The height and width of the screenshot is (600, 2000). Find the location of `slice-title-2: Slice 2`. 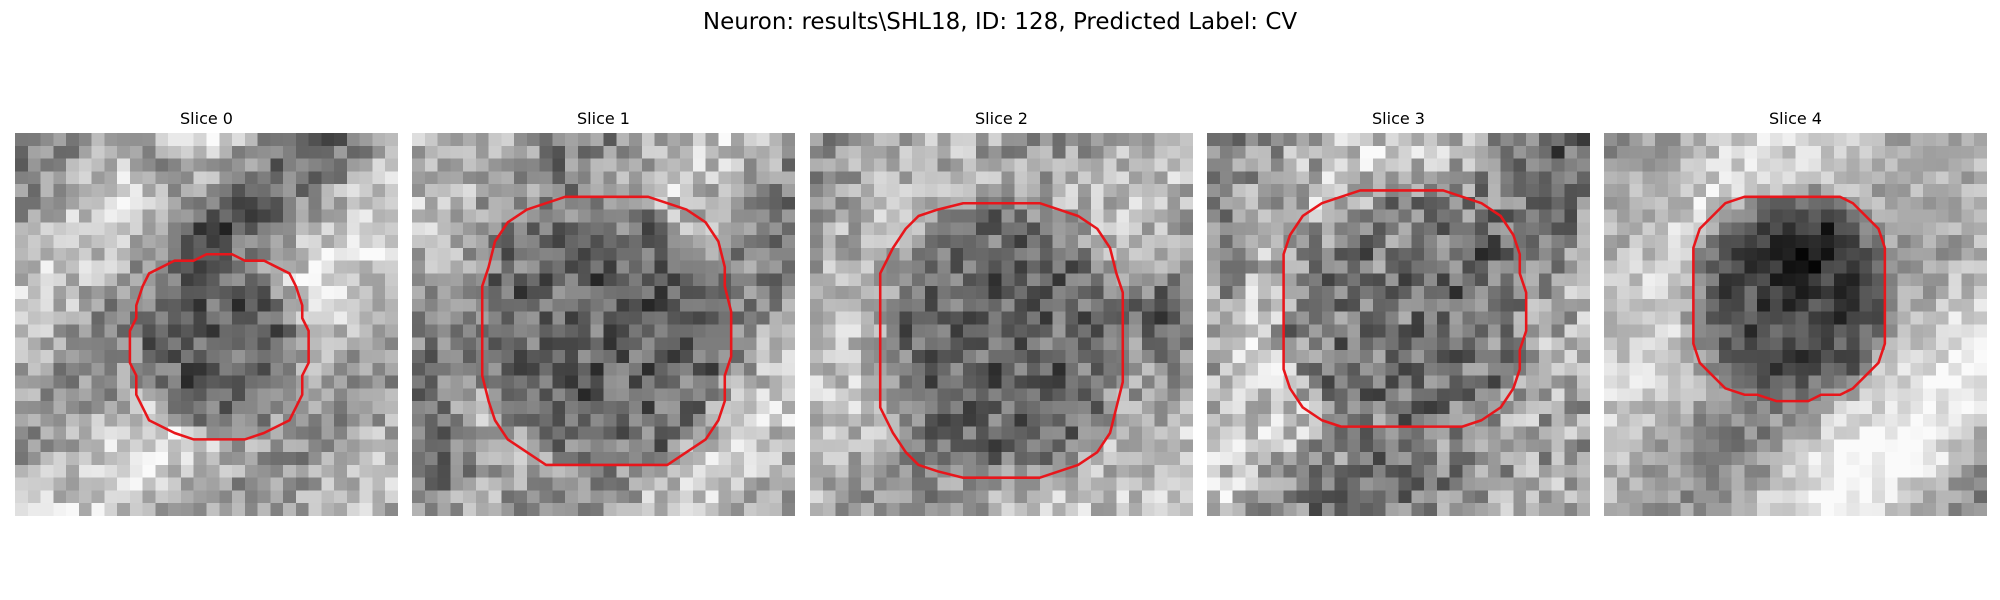

slice-title-2: Slice 2 is located at coordinates (1001, 118).